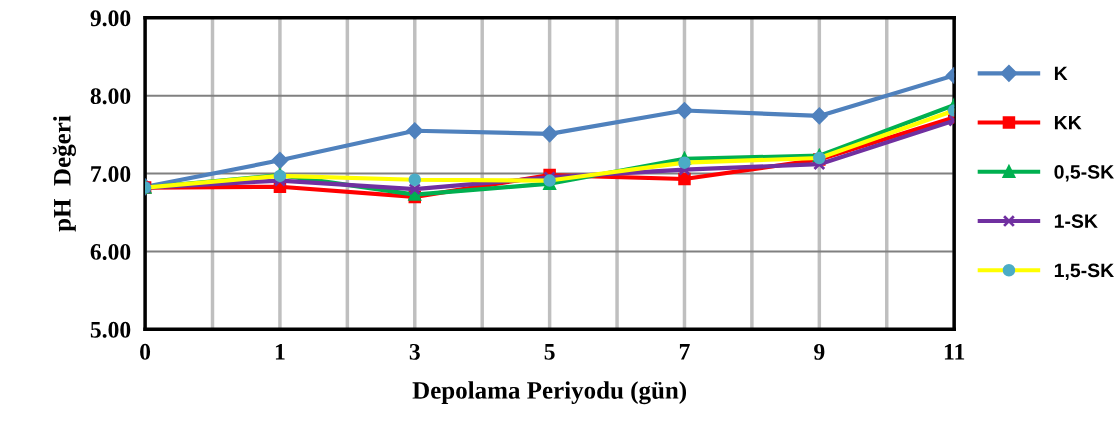 This screenshot has height=445, width=1116. I want to click on x-tick-label: 0, so click(145, 351).